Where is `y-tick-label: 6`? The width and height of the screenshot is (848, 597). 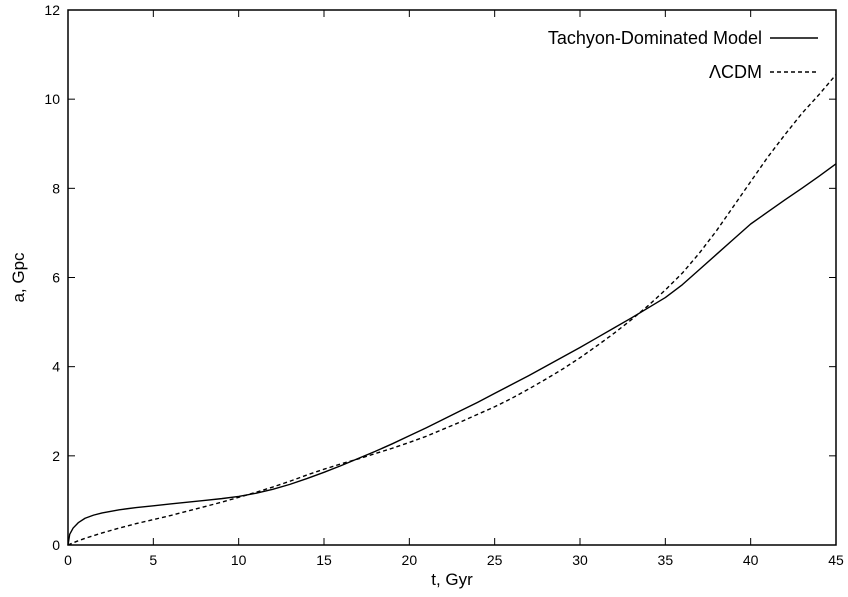
y-tick-label: 6 is located at coordinates (56, 278).